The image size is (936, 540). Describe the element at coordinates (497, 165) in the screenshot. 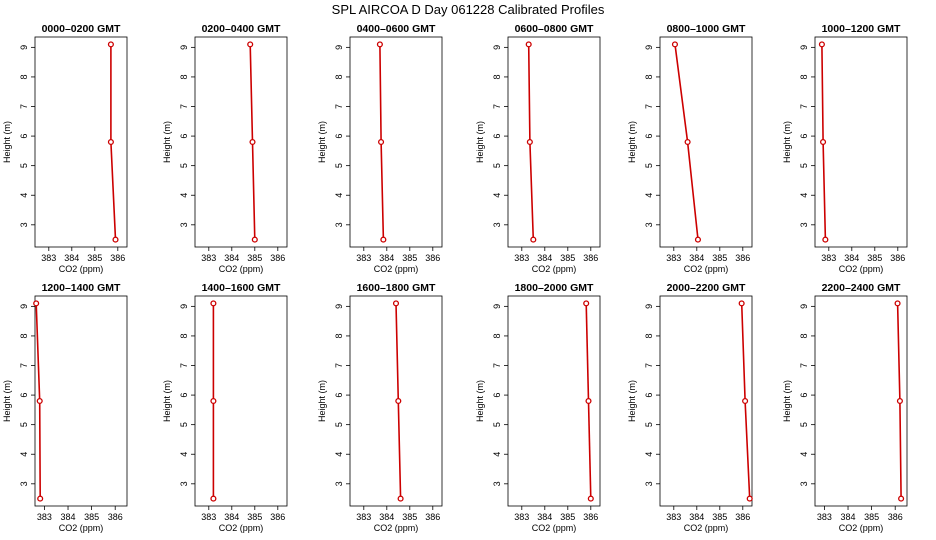

I see `y-tick-label: 5` at that location.